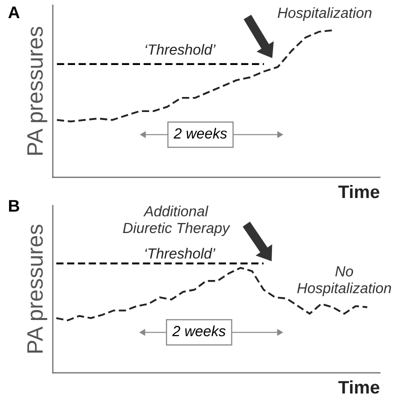 The height and width of the screenshot is (403, 397). What do you see at coordinates (14, 206) in the screenshot?
I see `chart-title: B` at bounding box center [14, 206].